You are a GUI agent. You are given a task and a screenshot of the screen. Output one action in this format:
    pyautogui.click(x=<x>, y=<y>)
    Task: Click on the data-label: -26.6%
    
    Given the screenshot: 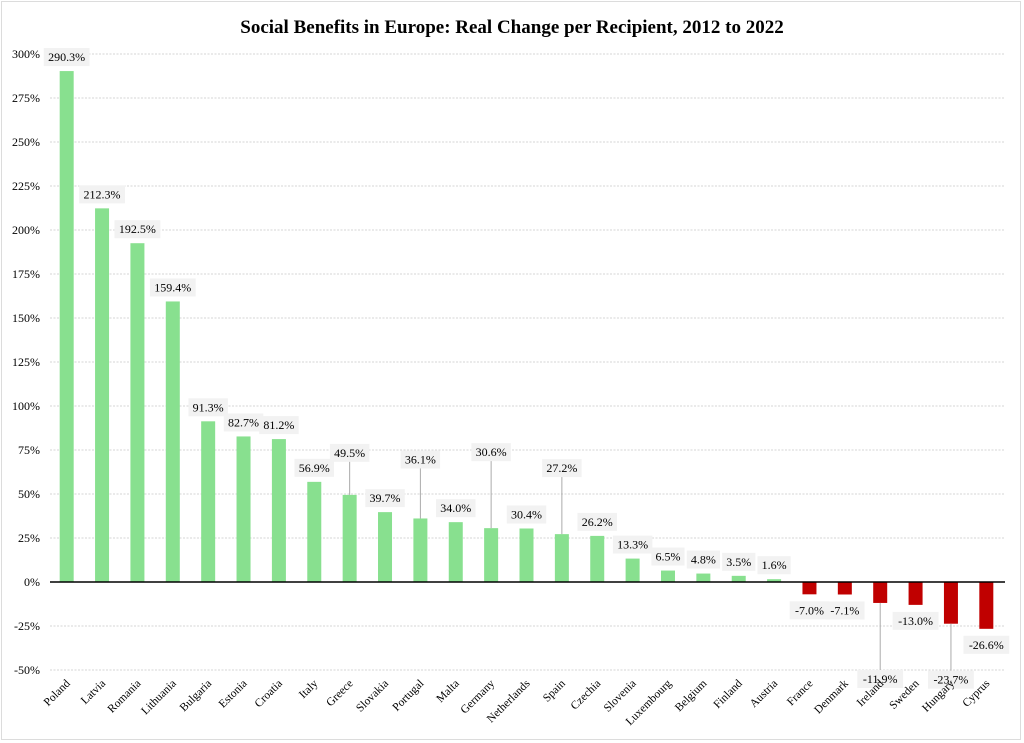 What is the action you would take?
    pyautogui.click(x=986, y=645)
    